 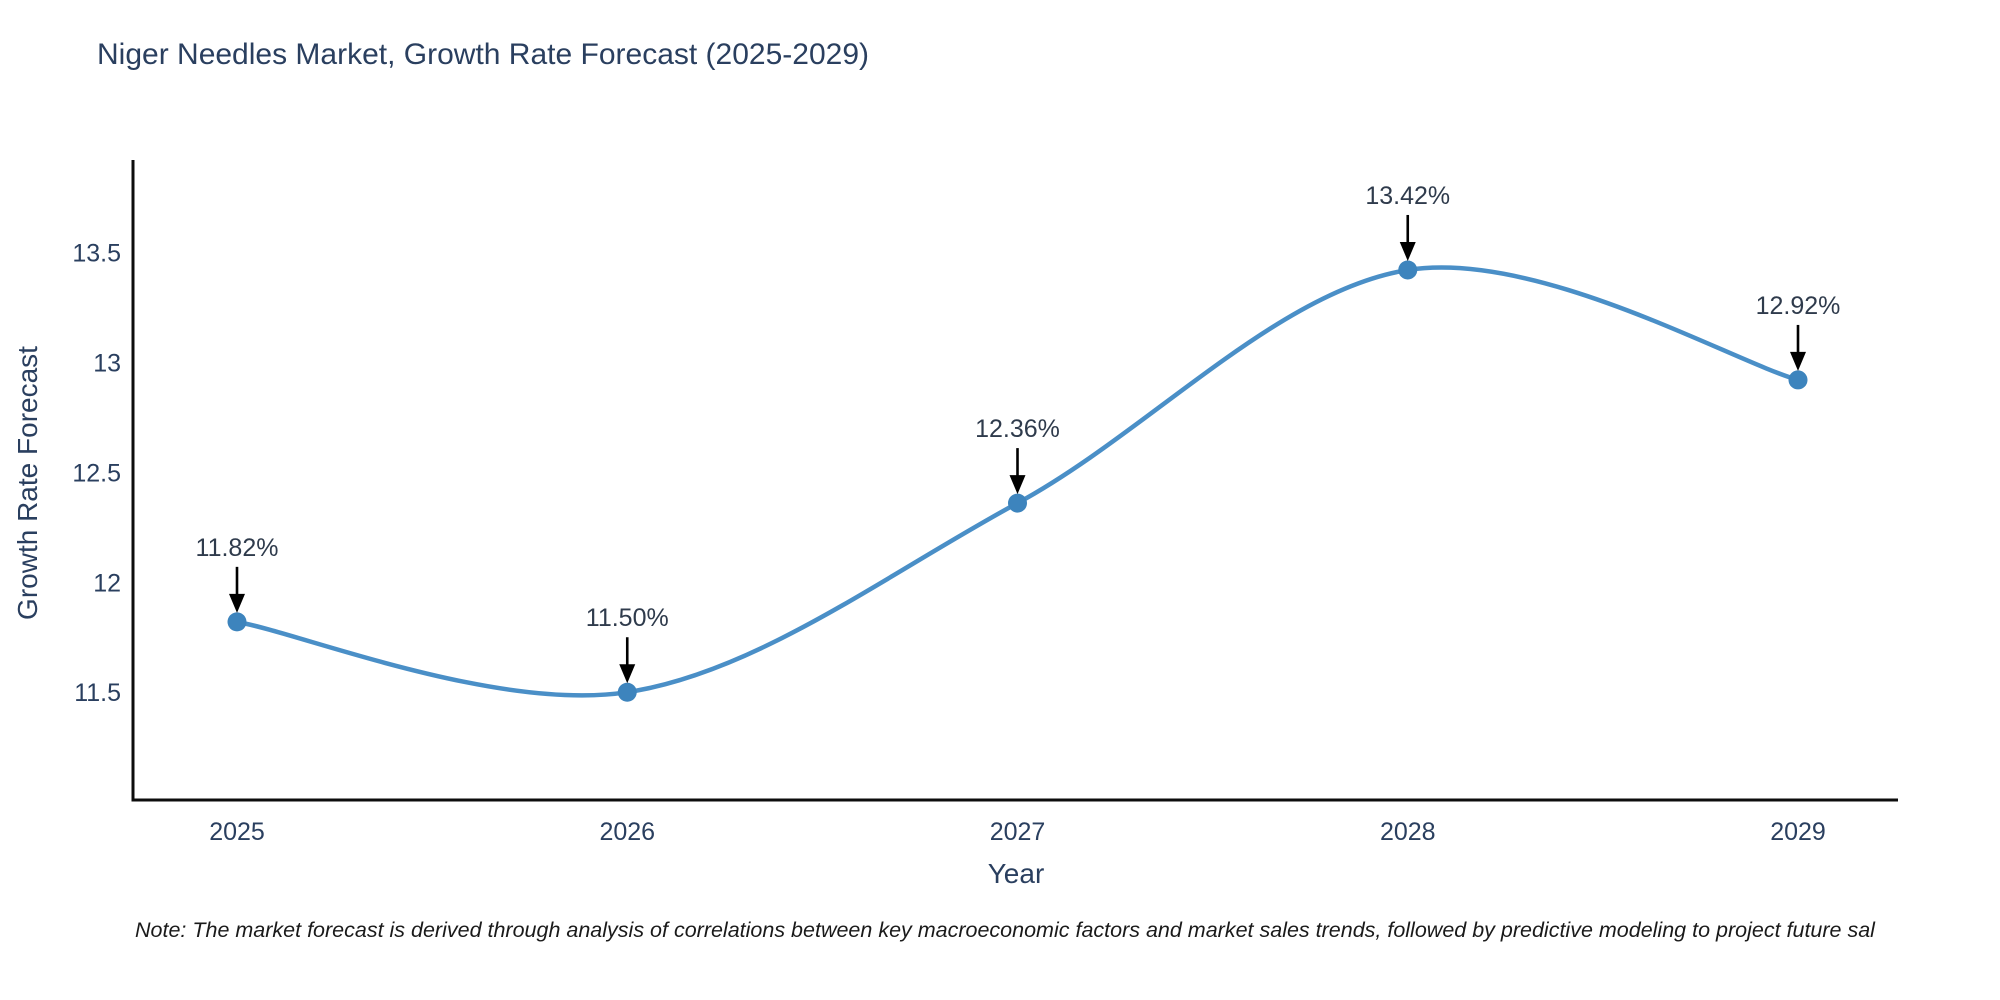 I want to click on point-annotation: 12.36%, so click(x=1017, y=429).